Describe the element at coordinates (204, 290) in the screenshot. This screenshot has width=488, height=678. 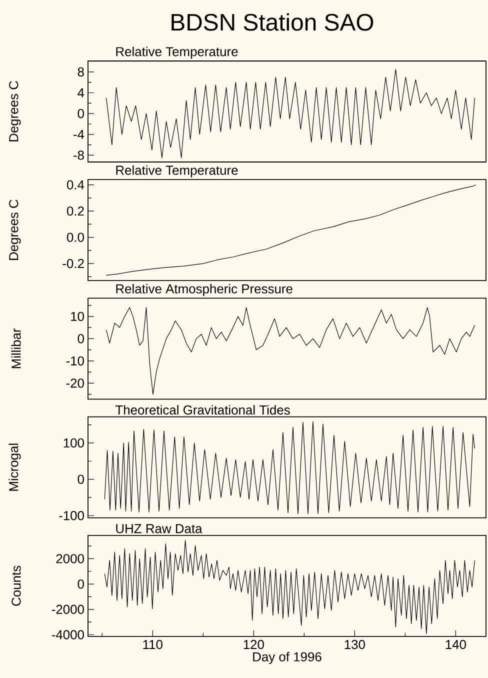
I see `chart-title: Relative Atmospheric Pressure` at that location.